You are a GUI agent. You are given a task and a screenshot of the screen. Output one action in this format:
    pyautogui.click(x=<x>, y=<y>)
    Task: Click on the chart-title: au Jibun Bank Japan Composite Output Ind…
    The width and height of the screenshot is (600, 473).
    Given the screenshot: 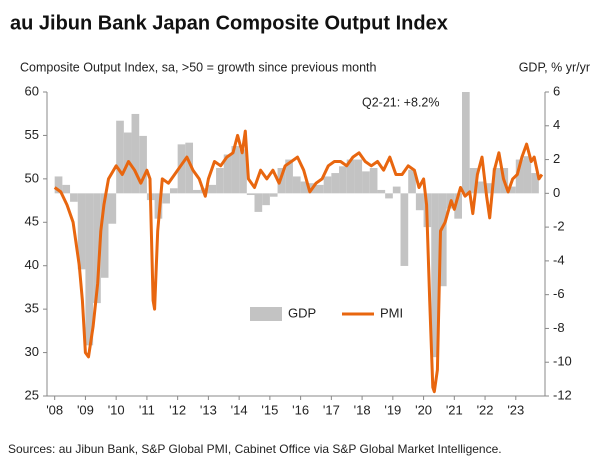 What is the action you would take?
    pyautogui.click(x=229, y=23)
    